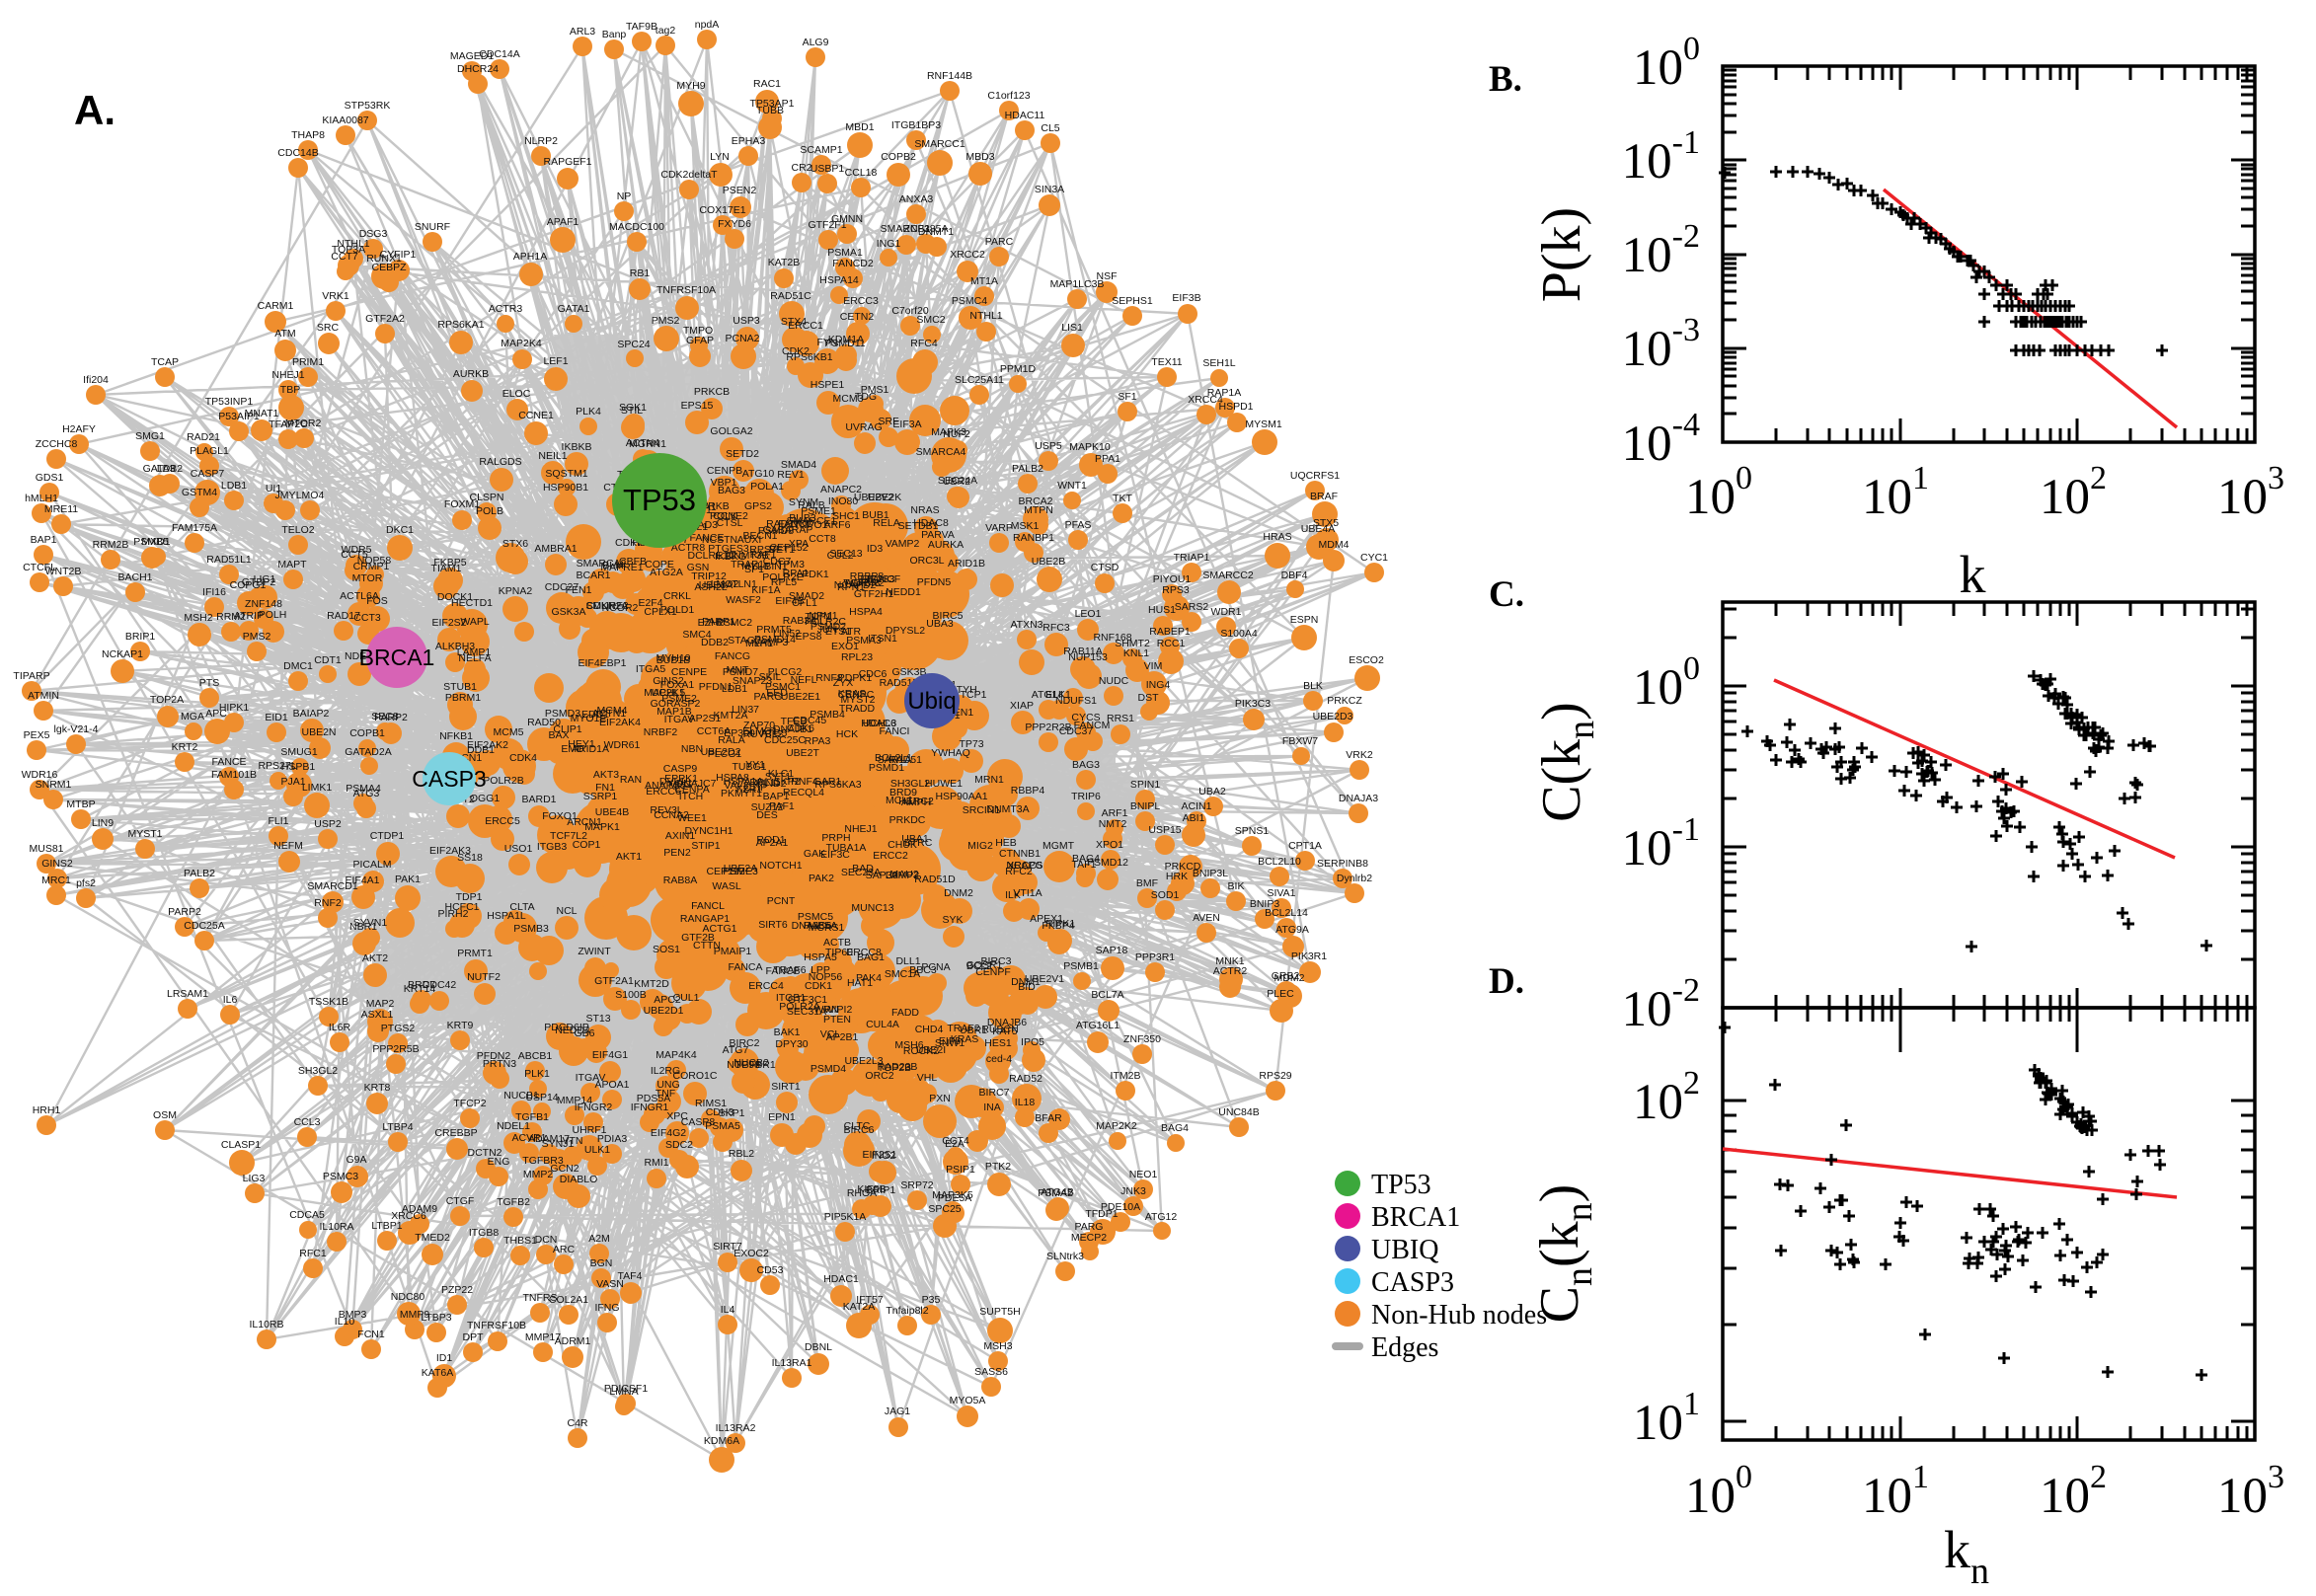 This screenshot has width=2316, height=1596. I want to click on svg-text: TGFBR2, so click(864, 583).